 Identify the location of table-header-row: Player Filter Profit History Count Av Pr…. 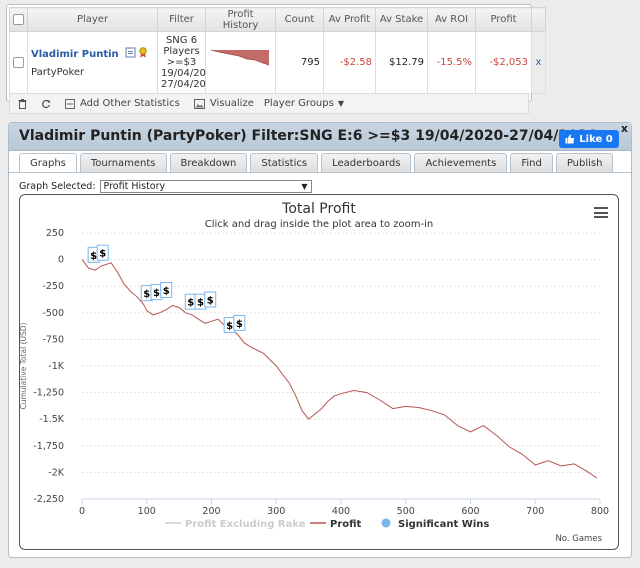
(277, 19).